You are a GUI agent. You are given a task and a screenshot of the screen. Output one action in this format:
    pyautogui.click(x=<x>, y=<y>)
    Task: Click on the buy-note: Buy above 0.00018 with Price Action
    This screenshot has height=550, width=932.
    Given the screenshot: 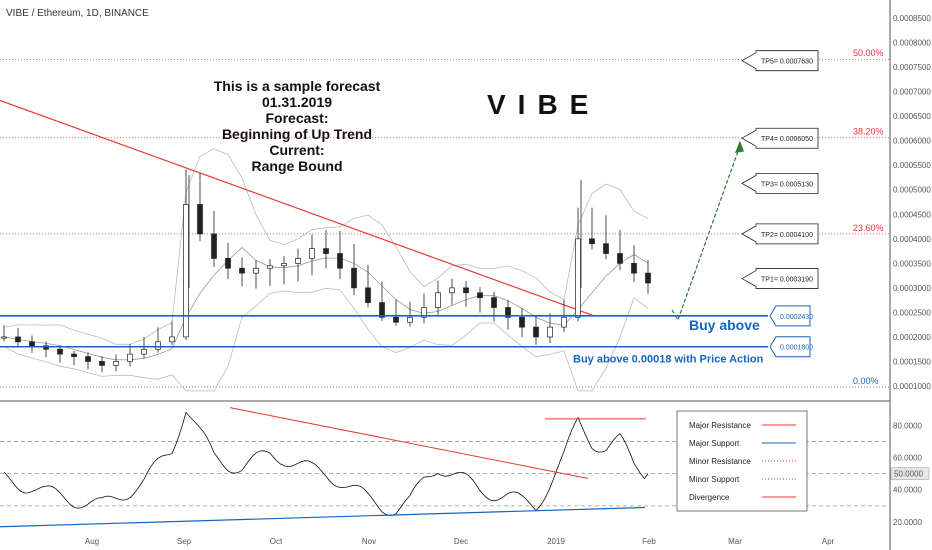 What is the action you would take?
    pyautogui.click(x=668, y=360)
    